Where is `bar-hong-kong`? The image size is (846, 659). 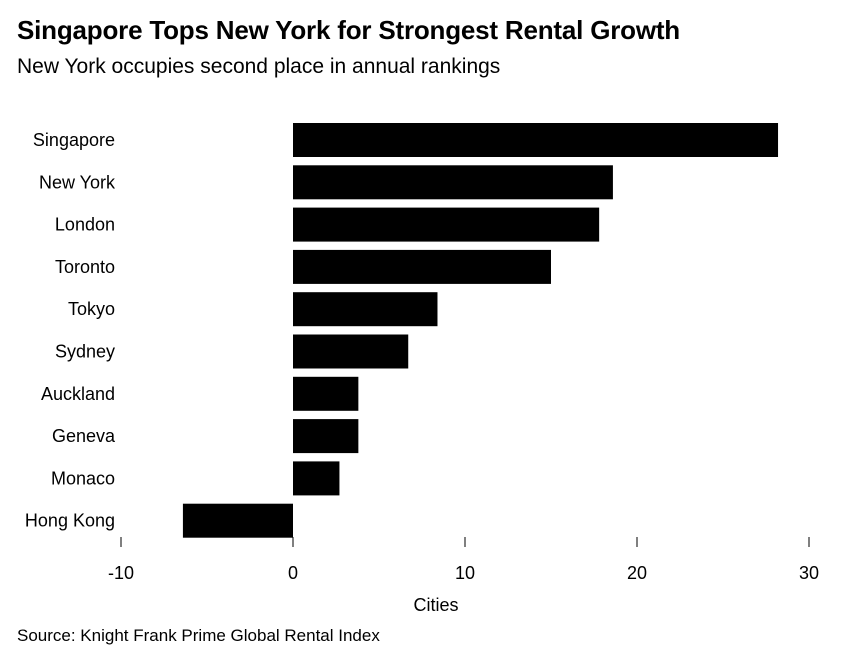 bar-hong-kong is located at coordinates (237, 520).